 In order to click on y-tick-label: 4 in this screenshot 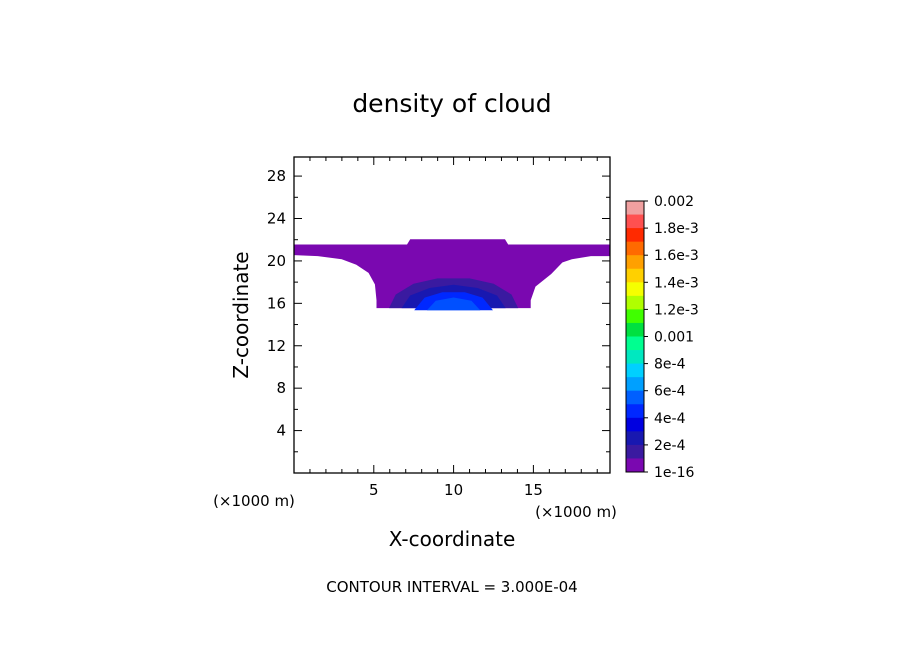, I will do `click(281, 431)`.